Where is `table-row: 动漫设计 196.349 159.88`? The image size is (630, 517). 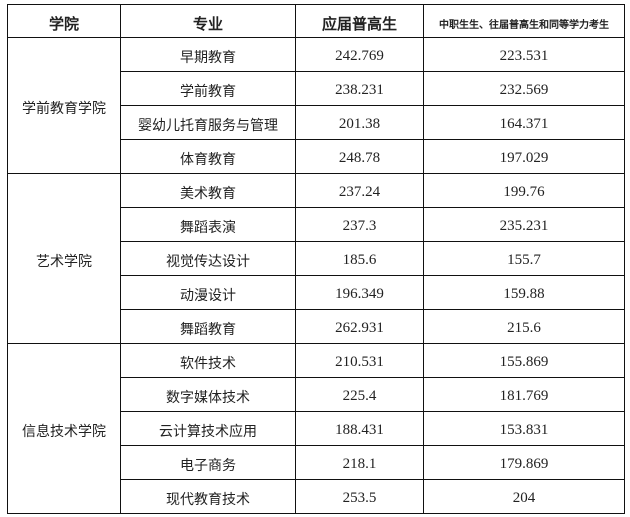
table-row: 动漫设计 196.349 159.88 is located at coordinates (316, 292).